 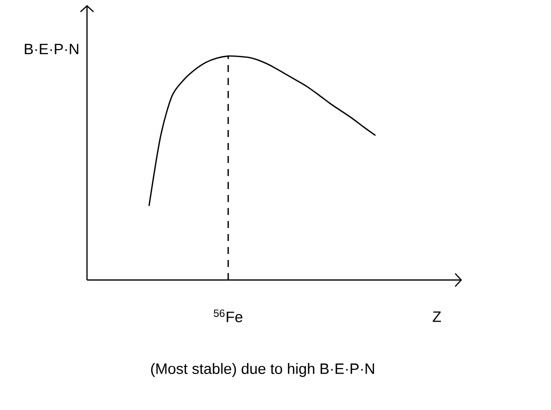 What do you see at coordinates (436, 317) in the screenshot?
I see `x-axis-title: Z` at bounding box center [436, 317].